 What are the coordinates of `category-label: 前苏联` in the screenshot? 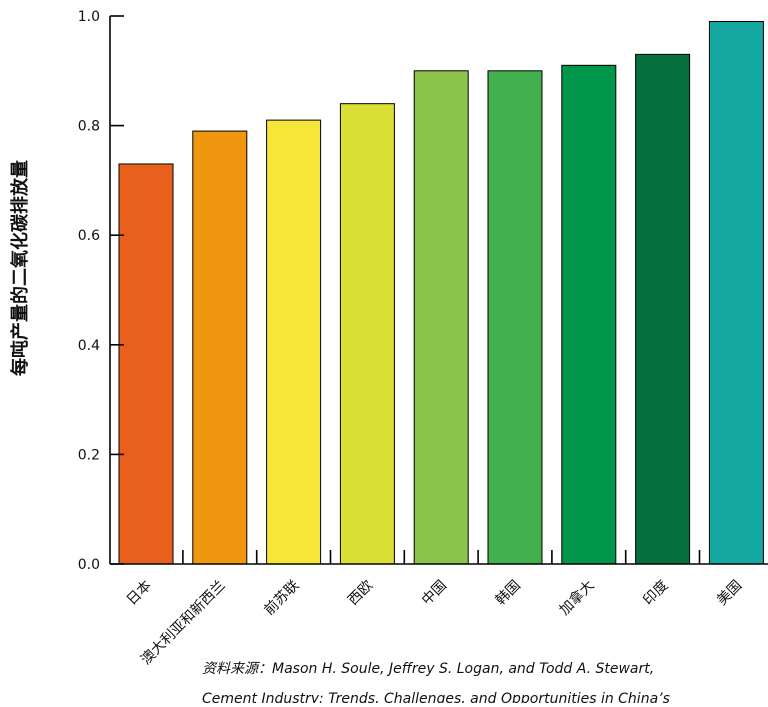 It's located at (282, 598).